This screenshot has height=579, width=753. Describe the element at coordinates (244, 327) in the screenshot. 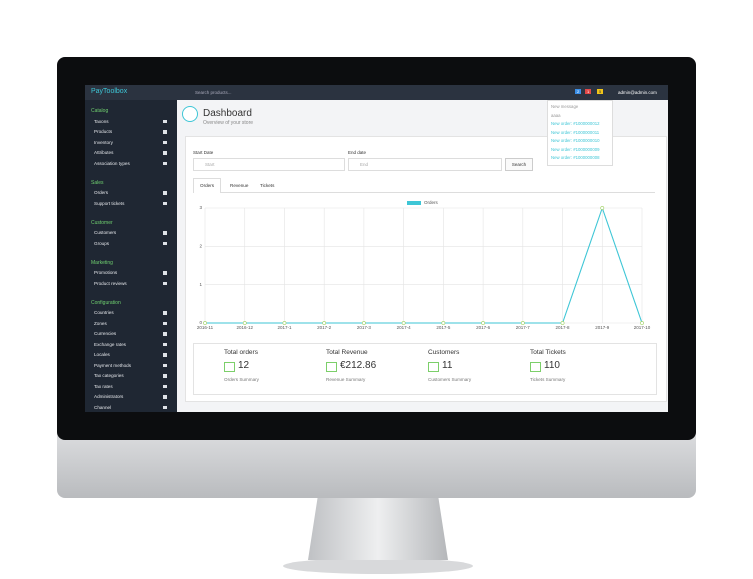

I see `x-tick-label: 2016-12` at that location.